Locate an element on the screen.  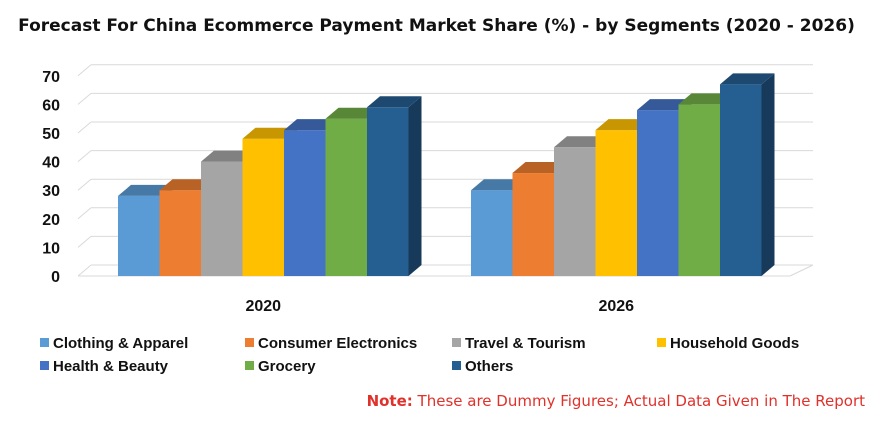
y-tick-label: 50 is located at coordinates (51, 134).